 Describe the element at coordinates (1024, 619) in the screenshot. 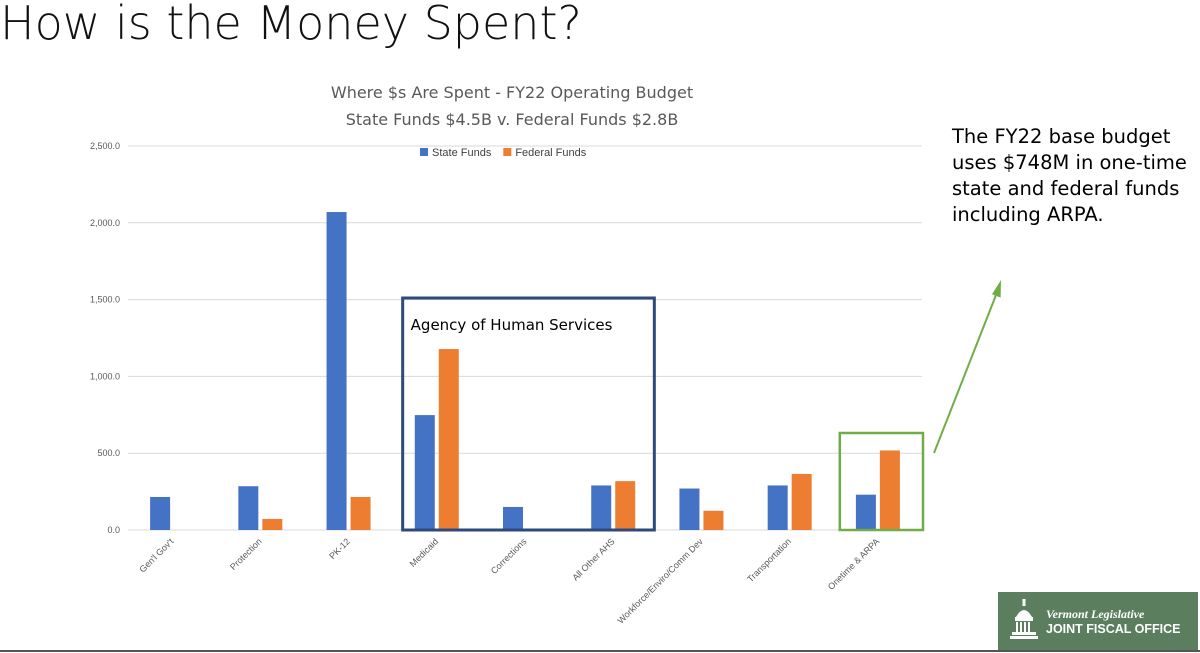

I see `capitol-dome-icon` at that location.